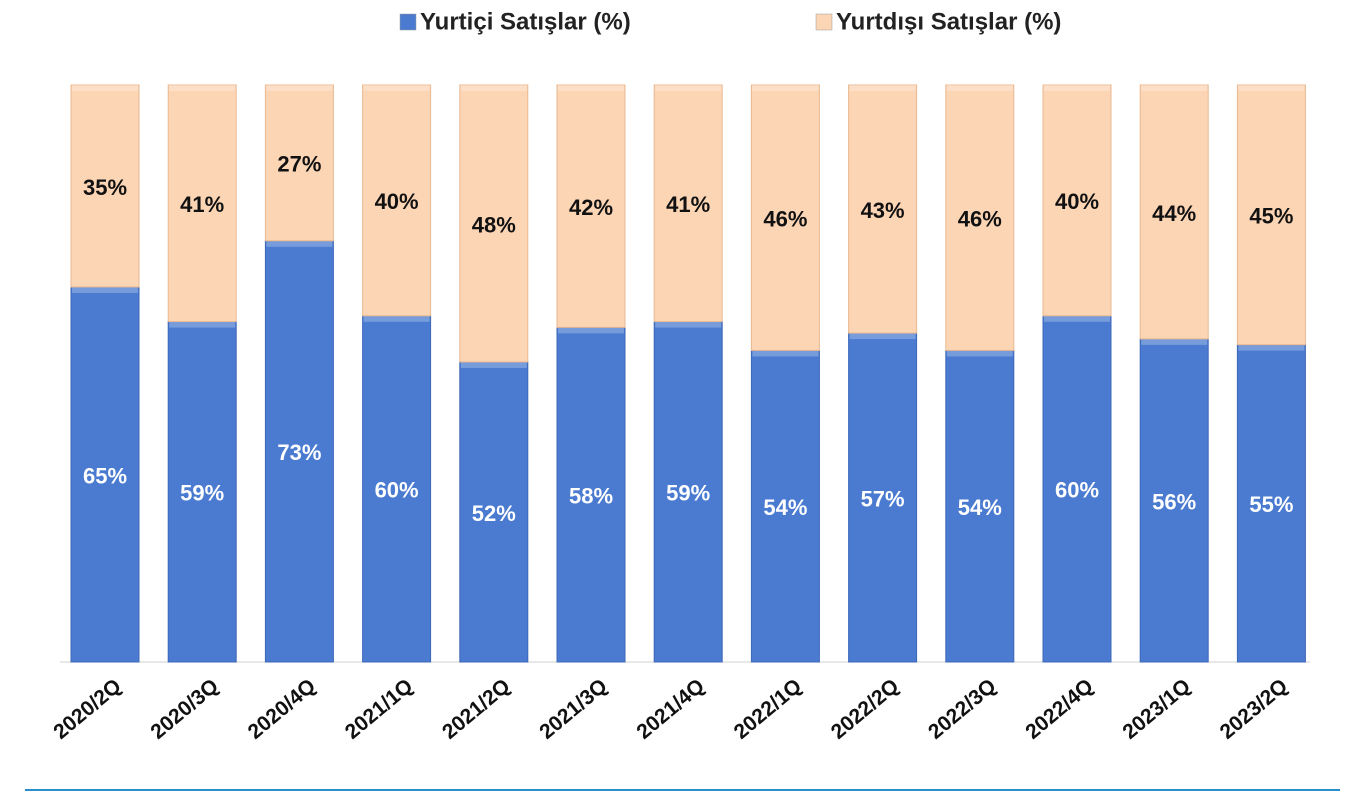  I want to click on x-tick-label: 2023/1Q, so click(1156, 708).